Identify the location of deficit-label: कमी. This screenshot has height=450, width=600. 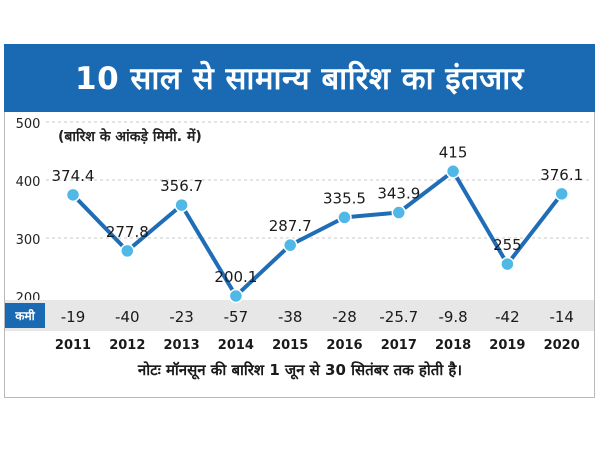
(24, 316).